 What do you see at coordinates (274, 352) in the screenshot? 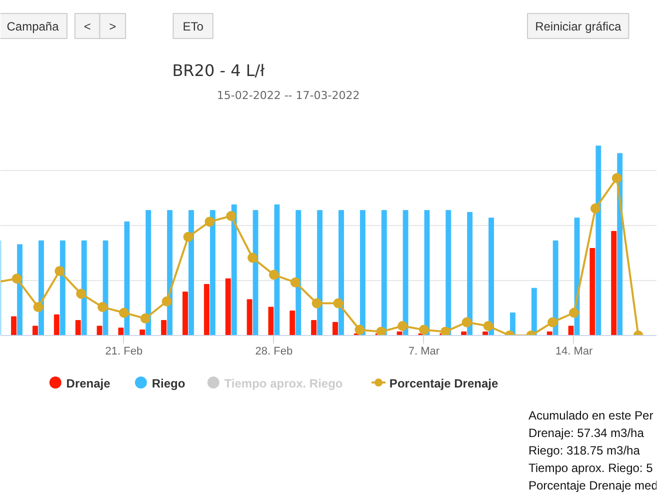
I see `x-tick-label: 28. Feb` at bounding box center [274, 352].